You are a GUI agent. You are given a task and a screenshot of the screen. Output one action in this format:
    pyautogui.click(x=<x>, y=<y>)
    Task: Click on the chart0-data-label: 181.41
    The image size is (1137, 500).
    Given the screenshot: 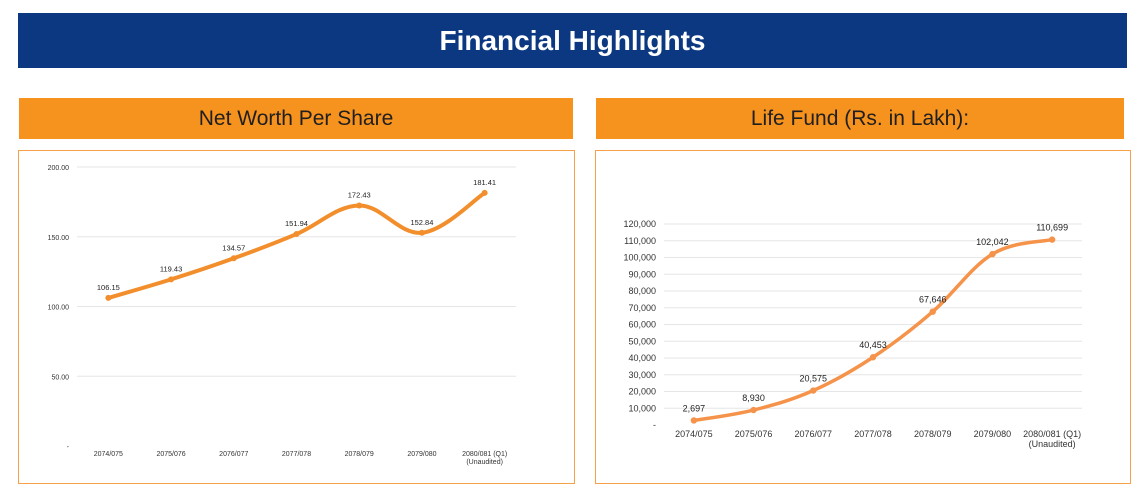 What is the action you would take?
    pyautogui.click(x=484, y=182)
    